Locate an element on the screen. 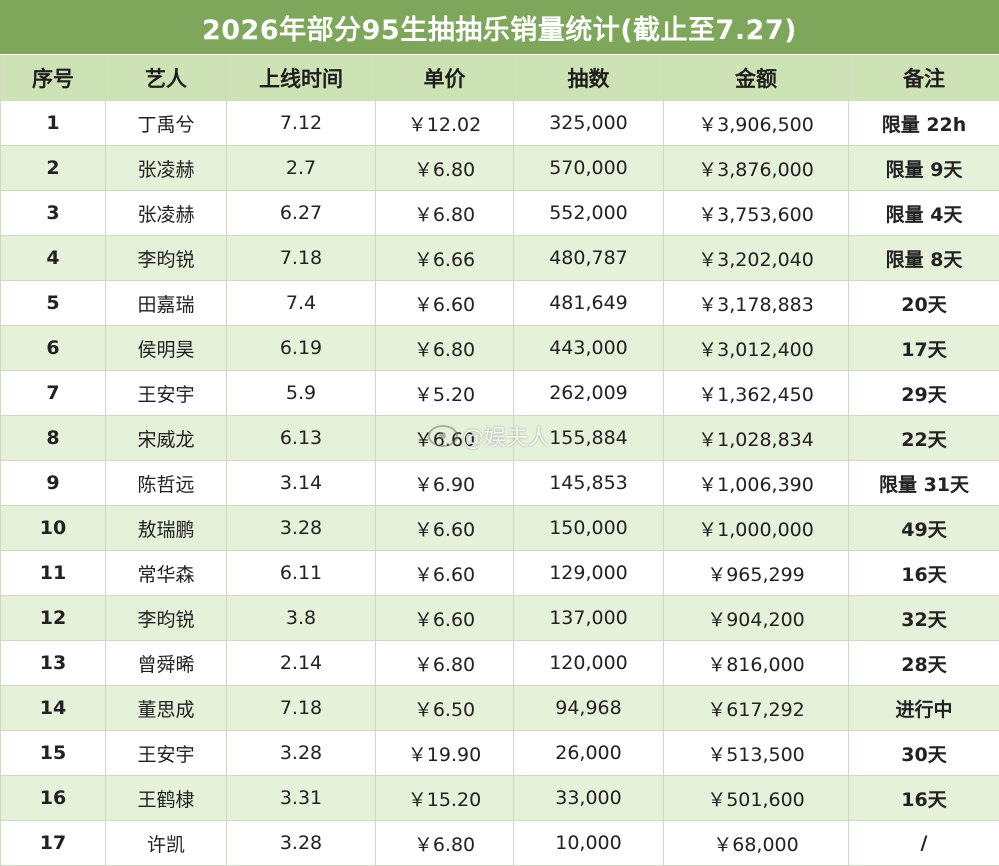 This screenshot has height=866, width=999. cell-artist: 许凯 is located at coordinates (166, 843).